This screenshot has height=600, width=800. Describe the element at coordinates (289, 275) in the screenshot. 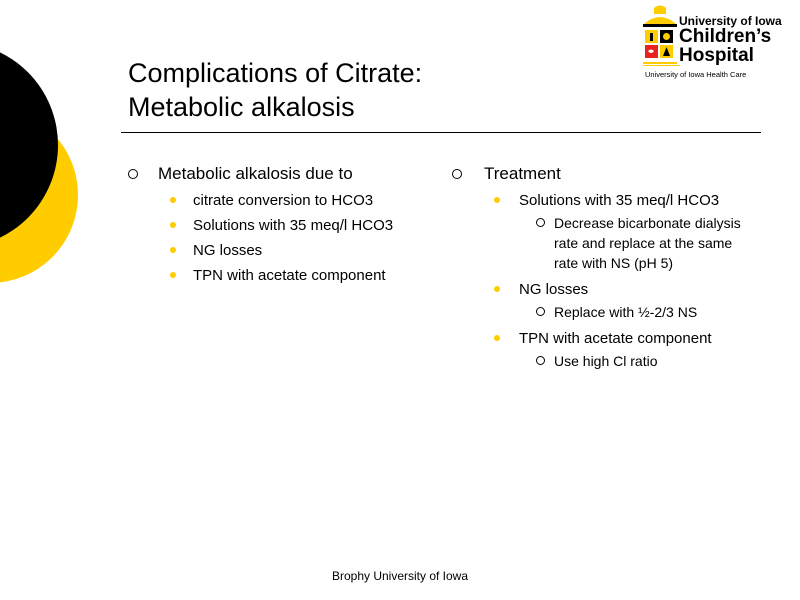

I see `left-item-text: TPN with acetate component` at that location.